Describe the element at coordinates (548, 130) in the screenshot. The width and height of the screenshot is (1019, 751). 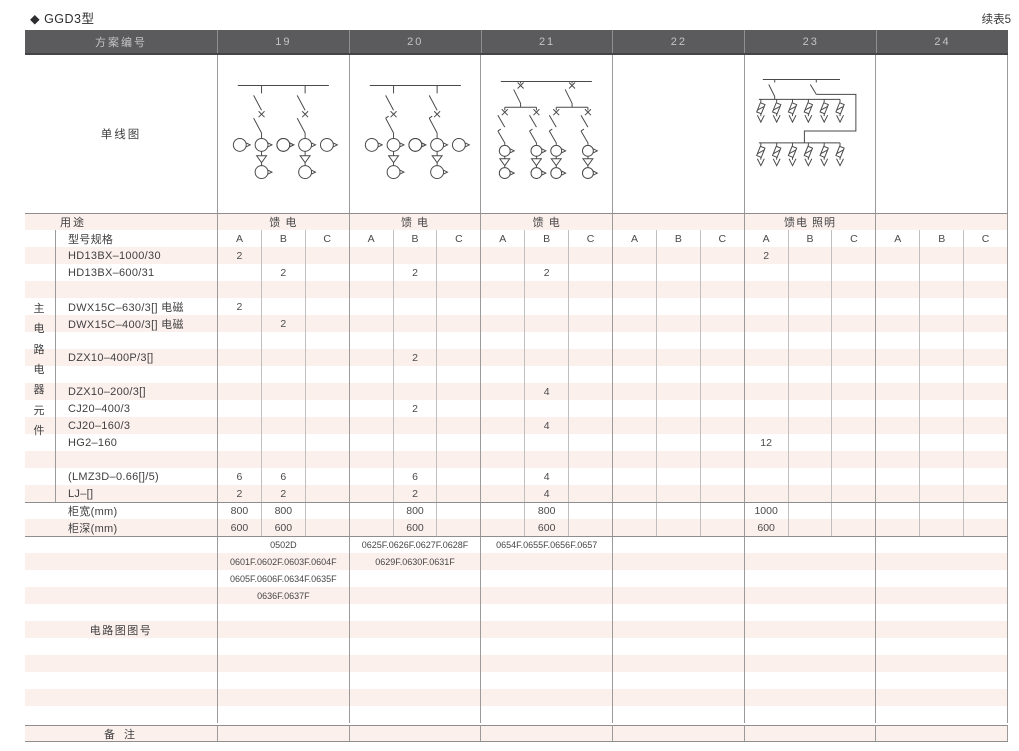
I see `feeder-diagram-svg` at that location.